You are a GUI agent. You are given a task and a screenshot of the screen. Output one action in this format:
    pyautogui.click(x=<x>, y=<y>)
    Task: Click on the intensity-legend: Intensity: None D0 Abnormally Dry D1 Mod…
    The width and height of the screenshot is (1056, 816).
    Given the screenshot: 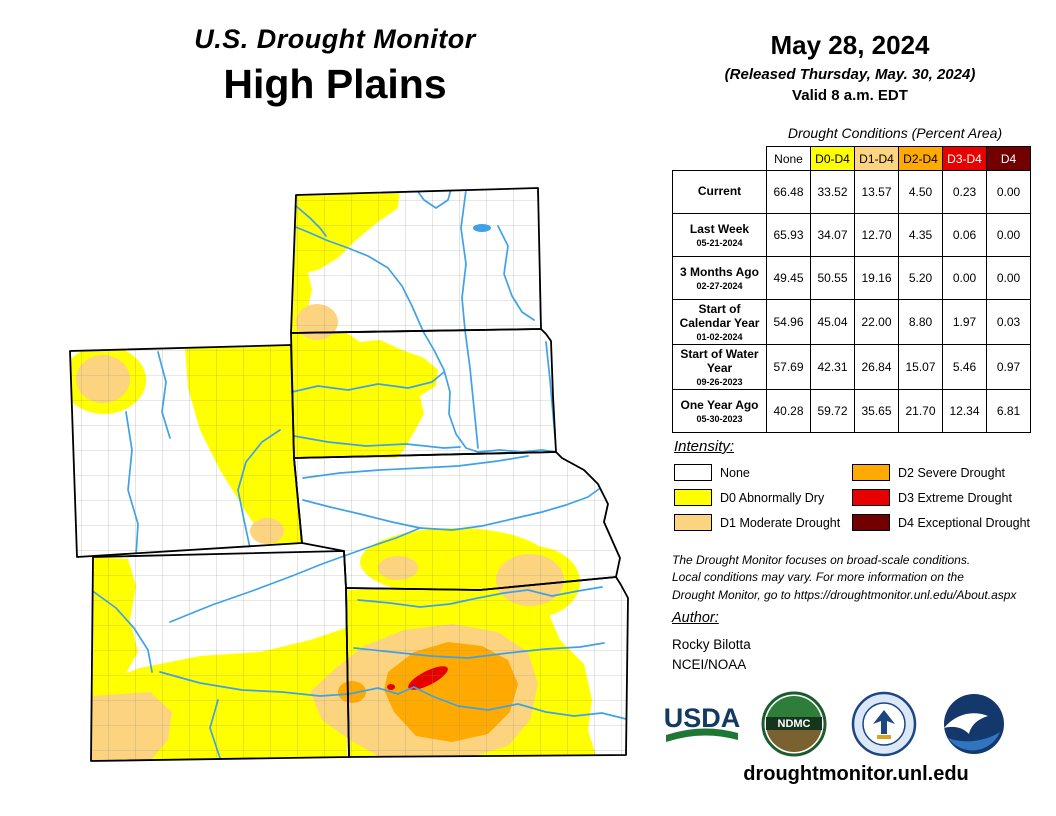 What is the action you would take?
    pyautogui.click(x=858, y=484)
    